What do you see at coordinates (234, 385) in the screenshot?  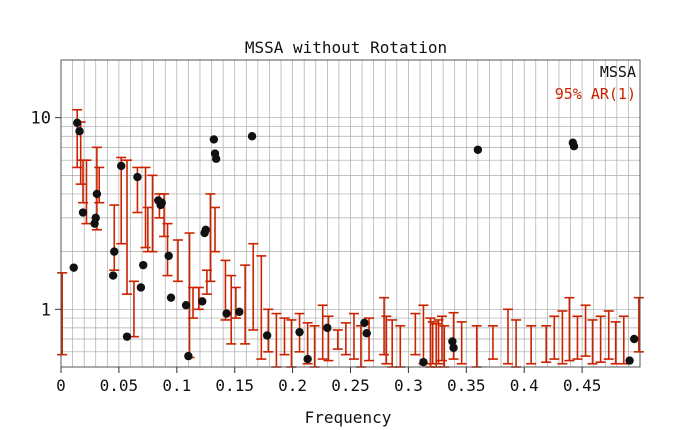 I see `x-tick-label: 0.15` at bounding box center [234, 385].